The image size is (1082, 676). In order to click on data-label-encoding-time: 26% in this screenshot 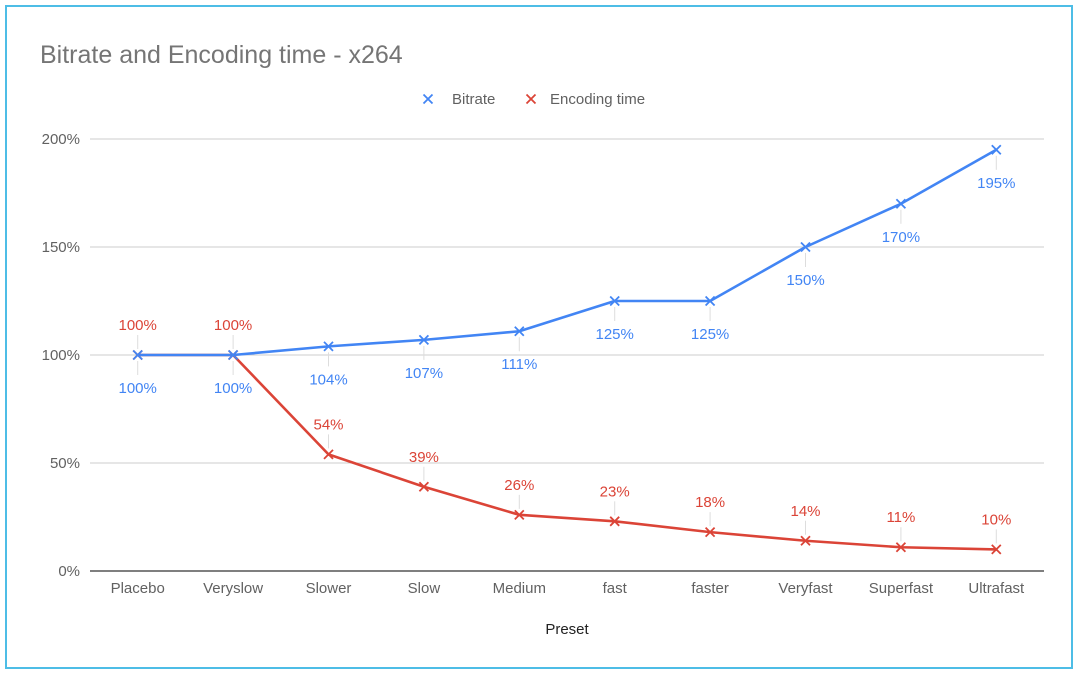, I will do `click(519, 485)`.